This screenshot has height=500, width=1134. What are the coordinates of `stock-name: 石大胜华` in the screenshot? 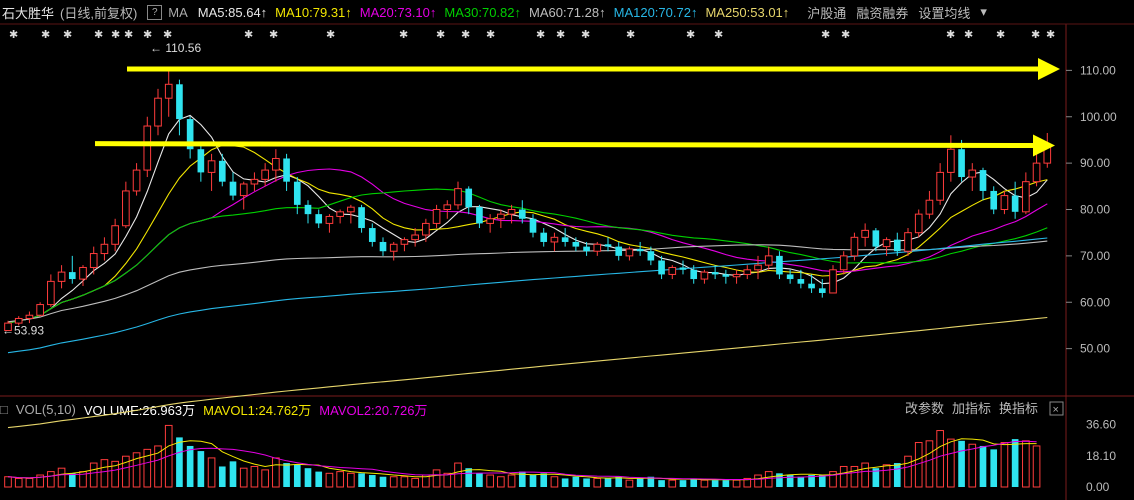 It's located at (28, 13).